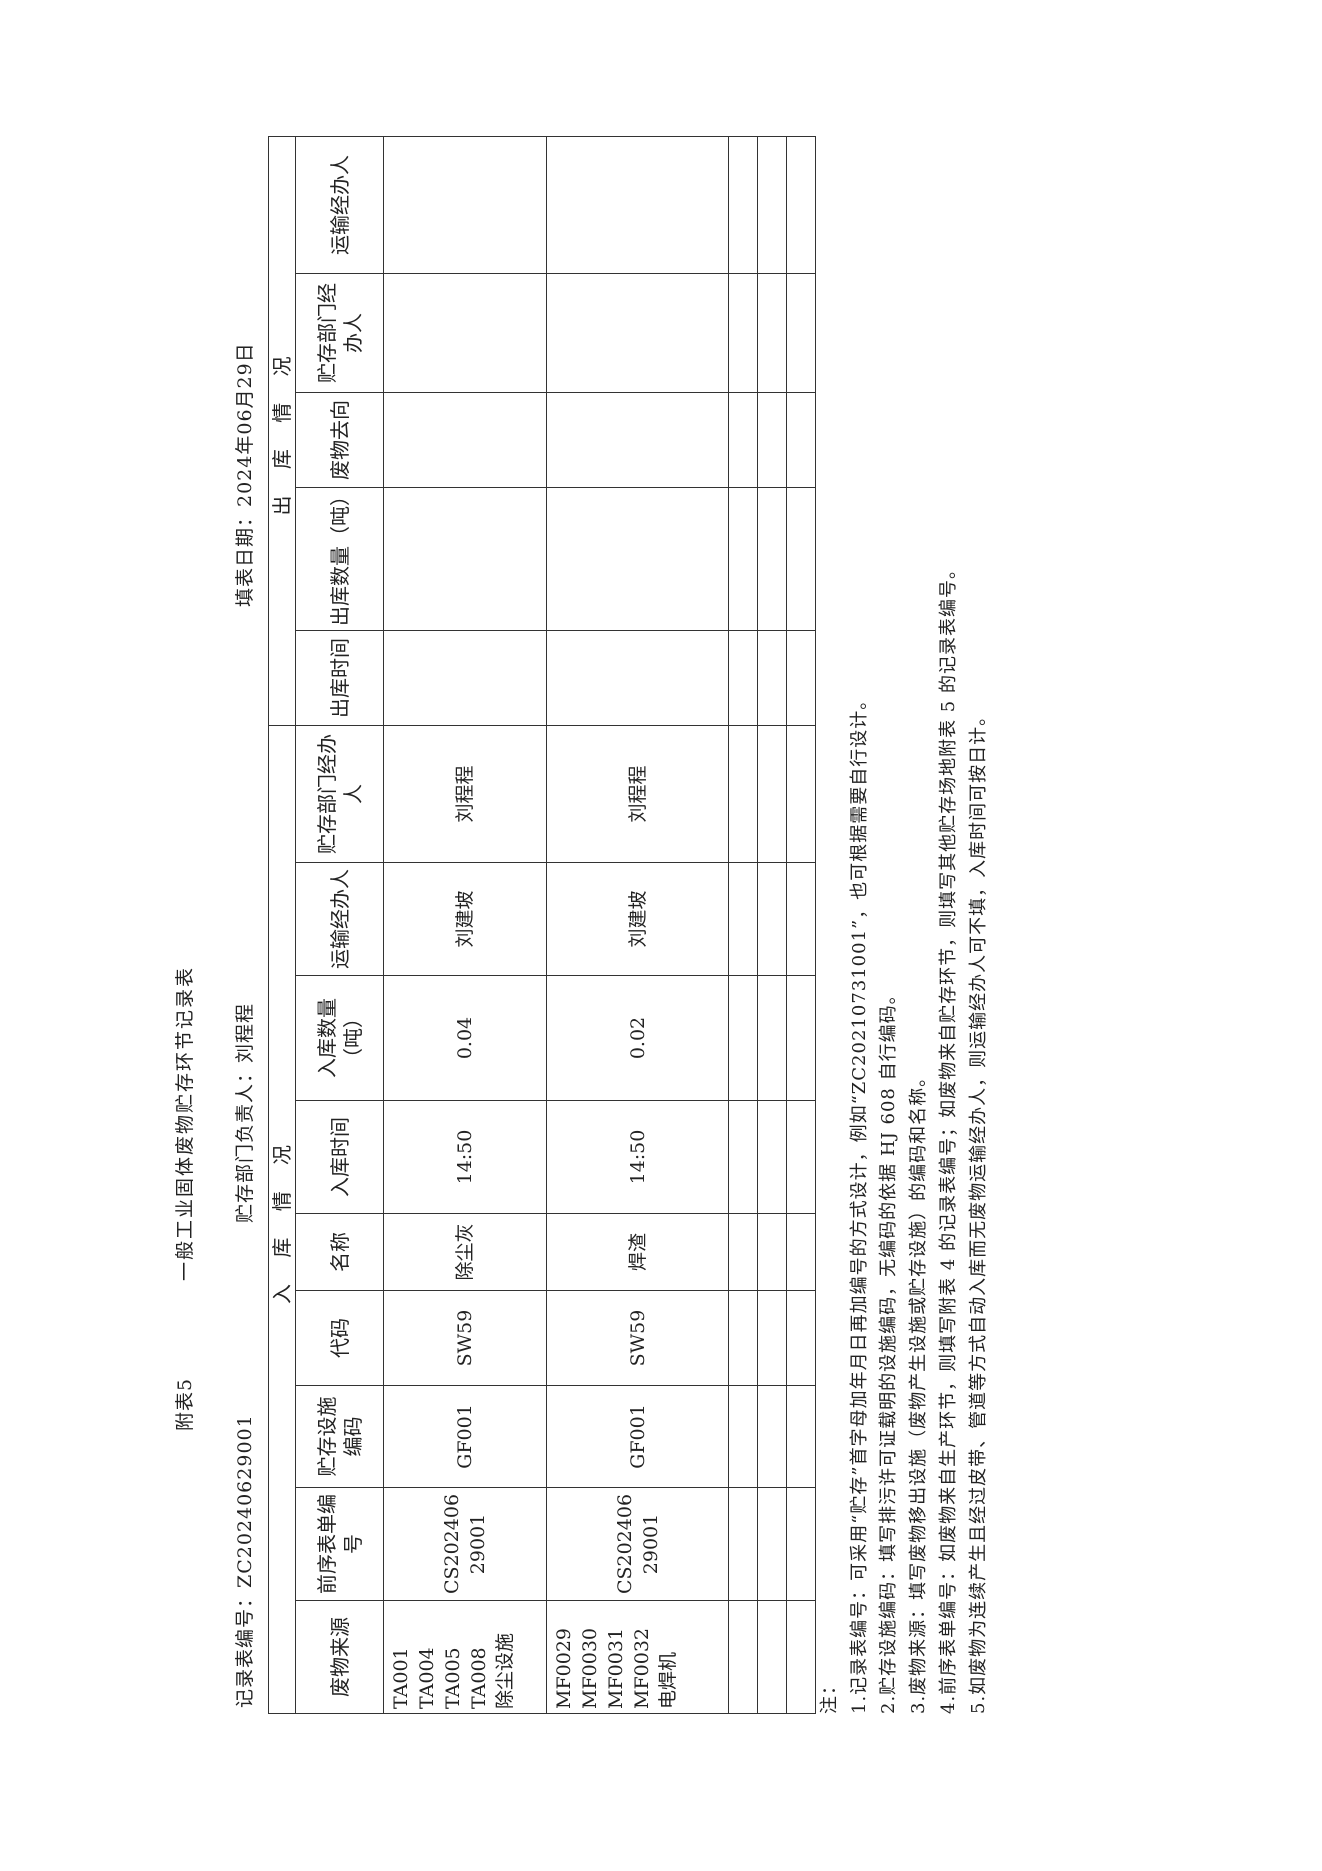  Describe the element at coordinates (339, 333) in the screenshot. I see `column-header: 贮存部门经办人` at that location.